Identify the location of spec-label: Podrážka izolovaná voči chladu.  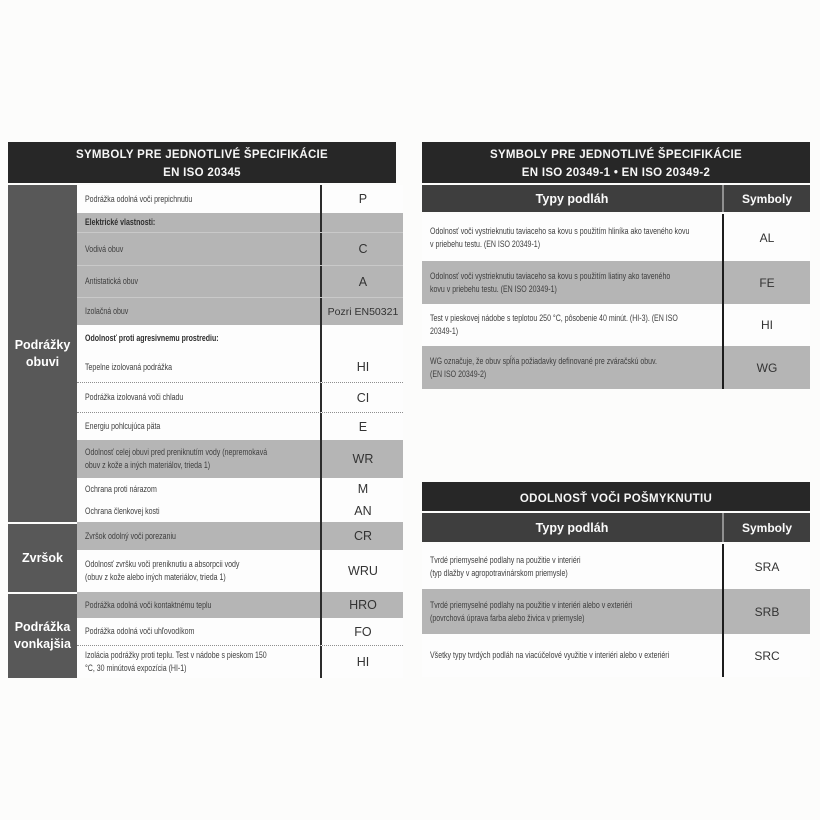
(134, 397).